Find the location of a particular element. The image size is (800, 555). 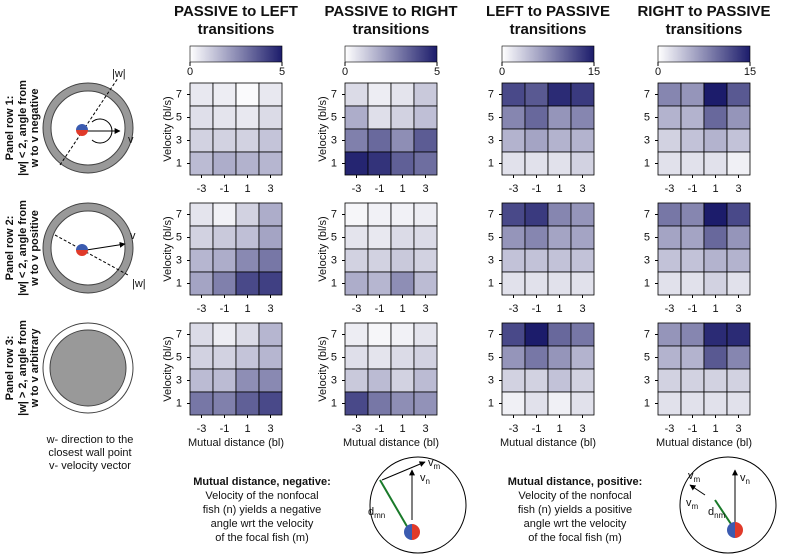

note-title: Mutual distance, negative: is located at coordinates (262, 482).